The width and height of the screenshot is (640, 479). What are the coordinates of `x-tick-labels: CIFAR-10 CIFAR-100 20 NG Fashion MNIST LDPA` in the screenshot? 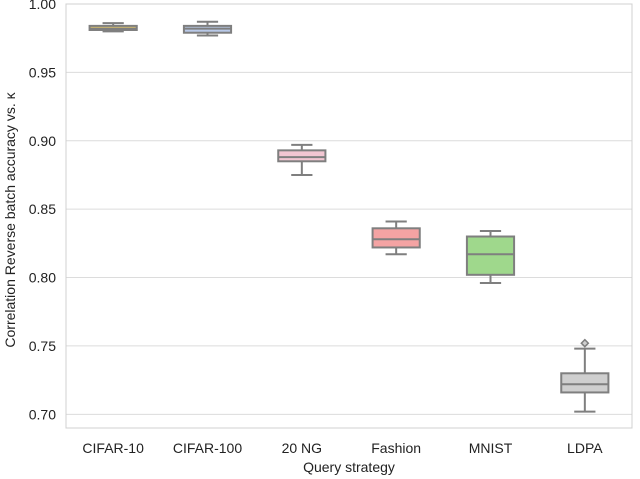 It's located at (342, 448).